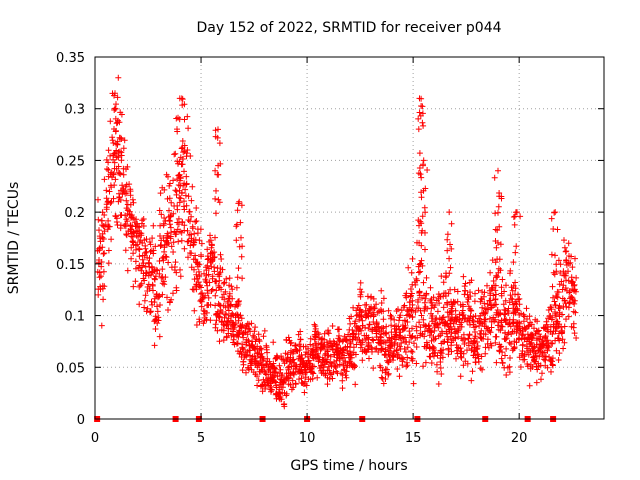 The height and width of the screenshot is (480, 640). I want to click on y-axis-label: SRMTID / TECUs, so click(14, 238).